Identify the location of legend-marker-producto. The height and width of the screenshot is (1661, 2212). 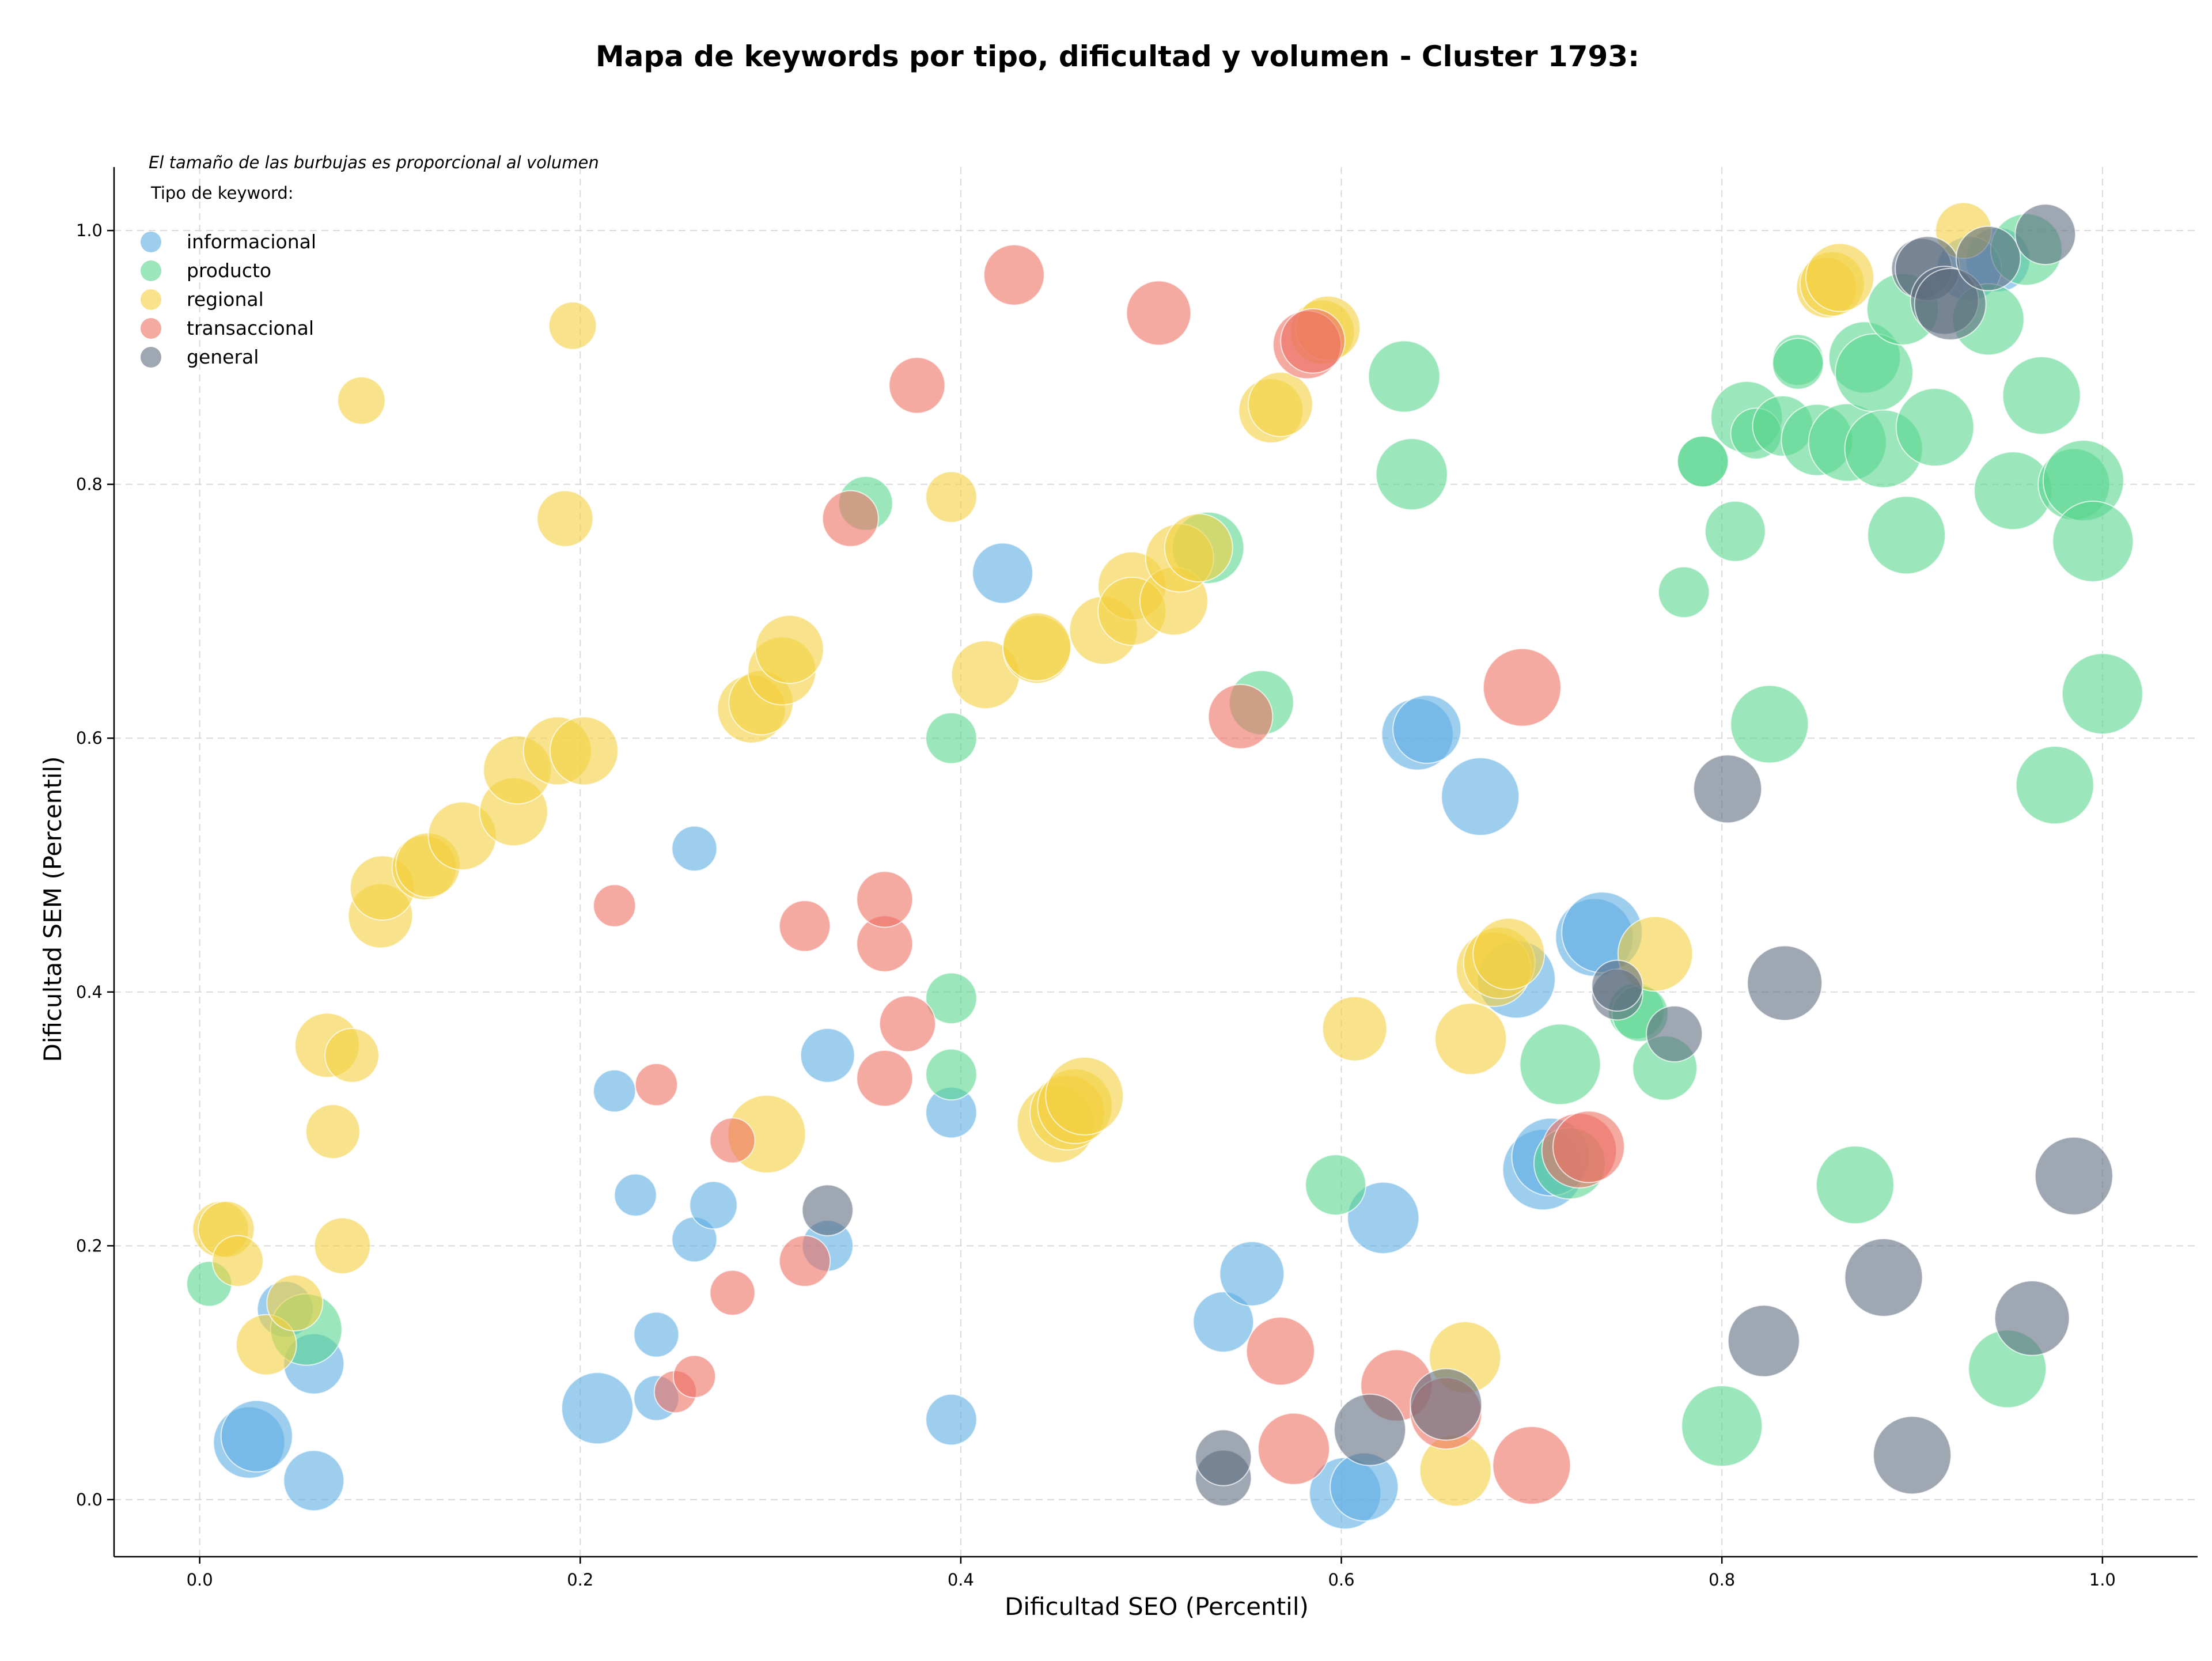
(151, 270).